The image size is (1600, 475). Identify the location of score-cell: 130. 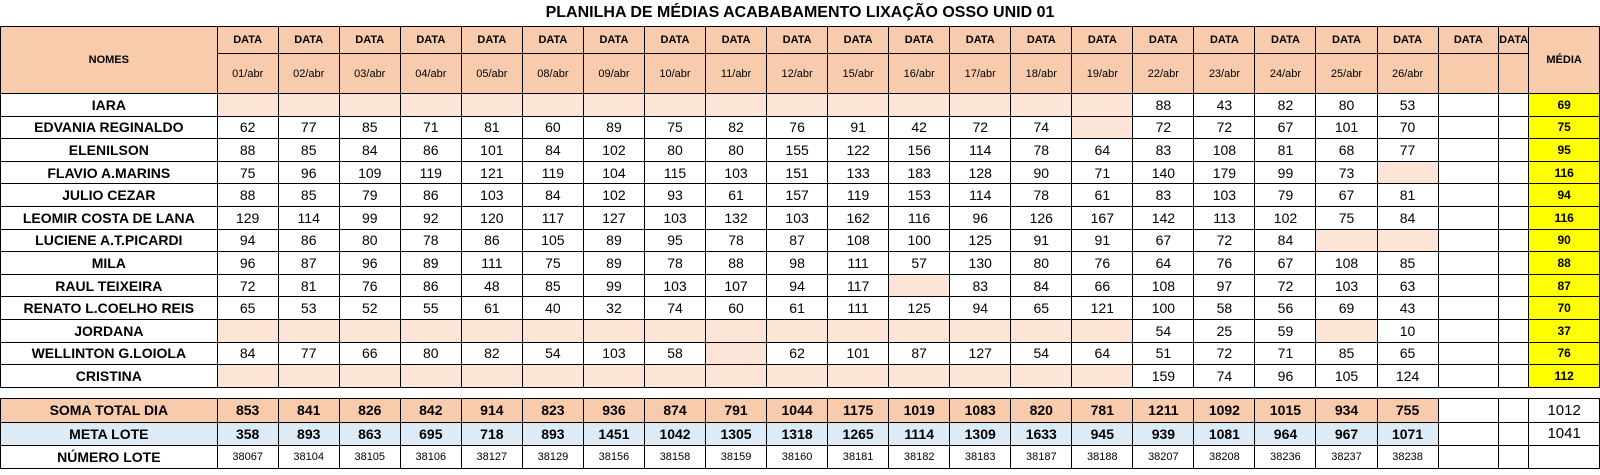
(980, 263).